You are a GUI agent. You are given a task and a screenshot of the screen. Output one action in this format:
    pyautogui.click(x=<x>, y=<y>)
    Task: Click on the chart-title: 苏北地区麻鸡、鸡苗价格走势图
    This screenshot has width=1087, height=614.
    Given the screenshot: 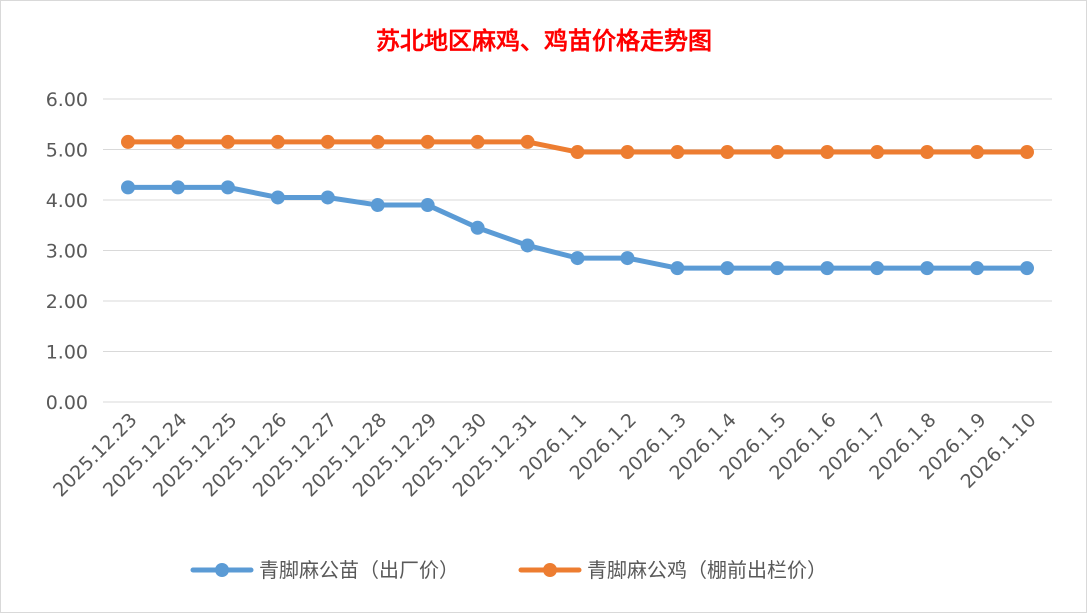 What is the action you would take?
    pyautogui.click(x=544, y=40)
    